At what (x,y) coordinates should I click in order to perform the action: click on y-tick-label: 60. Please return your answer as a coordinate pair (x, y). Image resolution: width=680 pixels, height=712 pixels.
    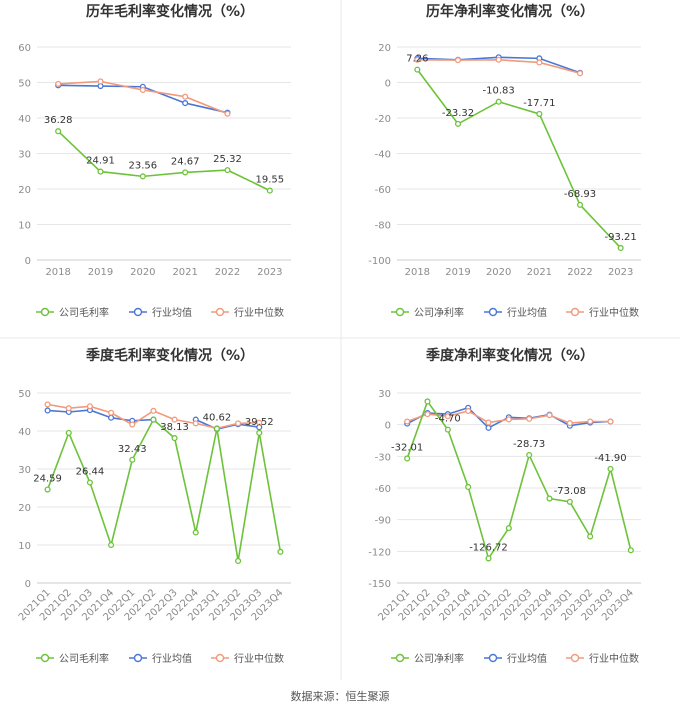
    Looking at the image, I should click on (24, 48).